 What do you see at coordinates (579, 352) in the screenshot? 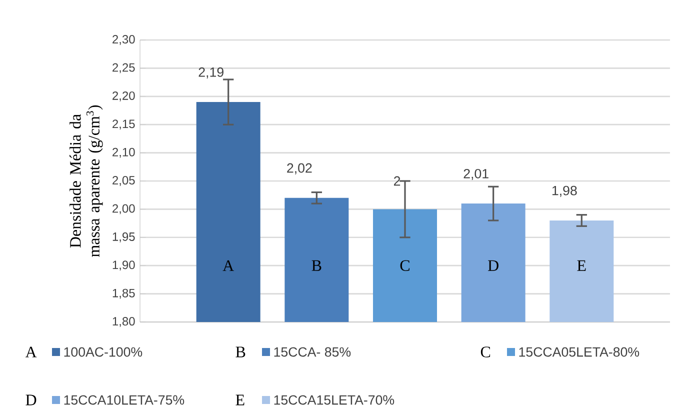
I see `legend-label: 15CCA05LETA-80%` at bounding box center [579, 352].